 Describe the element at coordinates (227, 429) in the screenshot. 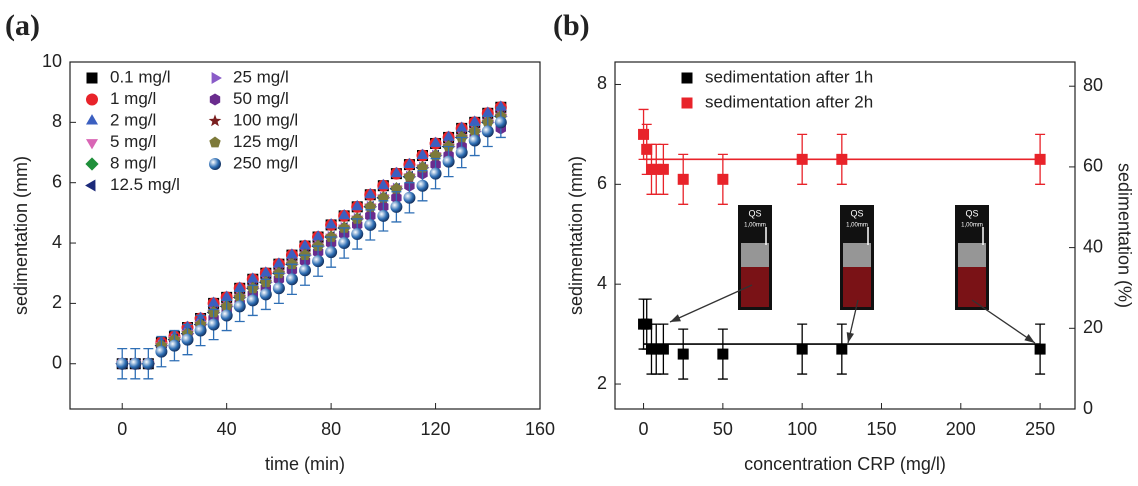

I see `x-tick-label: 40` at that location.